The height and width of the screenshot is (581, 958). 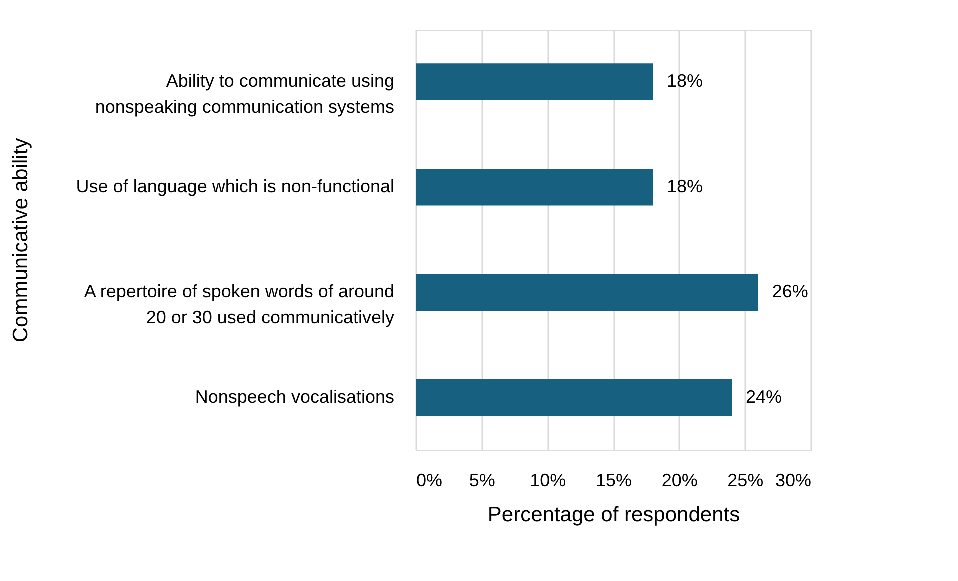 I want to click on x-tick-label: 10%, so click(x=548, y=480).